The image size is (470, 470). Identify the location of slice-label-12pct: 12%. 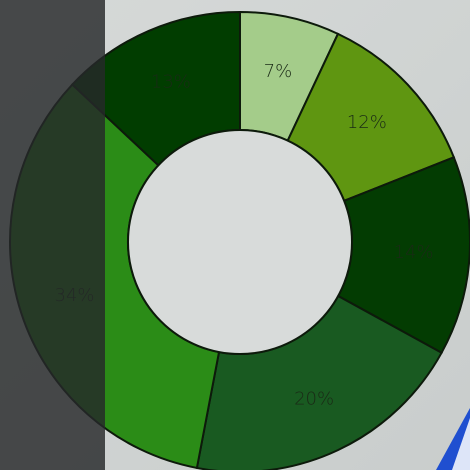
(367, 122).